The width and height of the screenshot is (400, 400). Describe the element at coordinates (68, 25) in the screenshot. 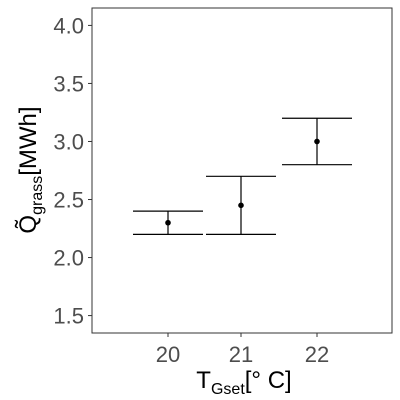

I see `y-tick-label: 4.0` at that location.